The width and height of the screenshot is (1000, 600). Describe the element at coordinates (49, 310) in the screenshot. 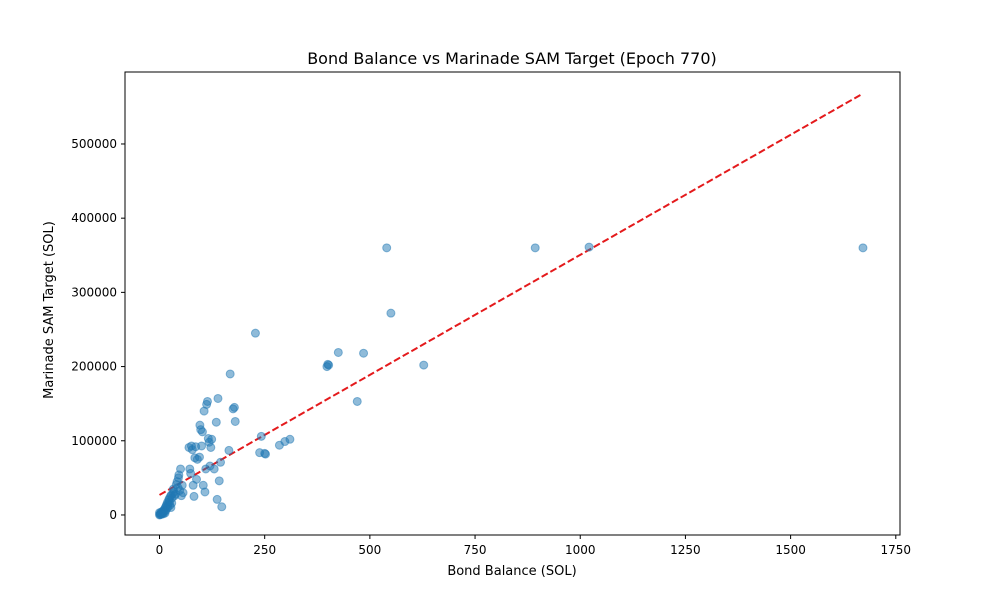

I see `y-axis-label: Marinade SAM Target (SOL)` at that location.